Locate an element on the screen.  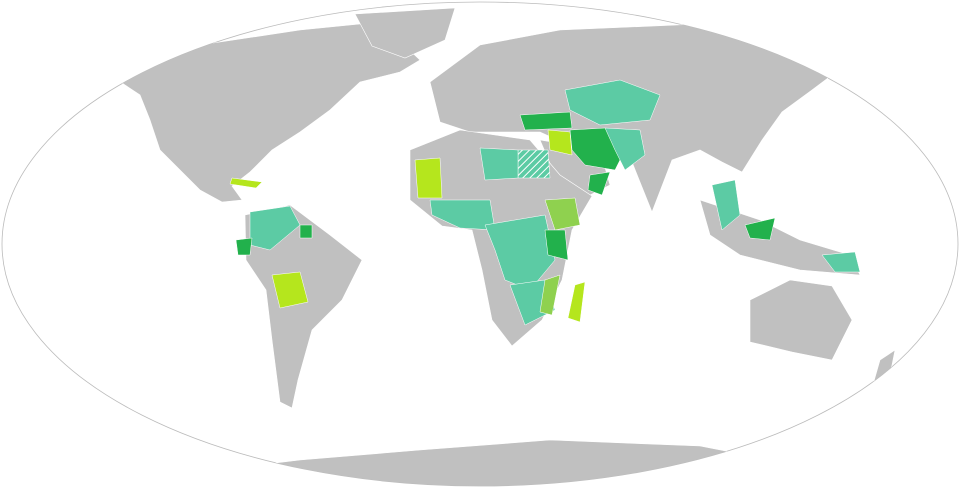
turkey is located at coordinates (546, 121).